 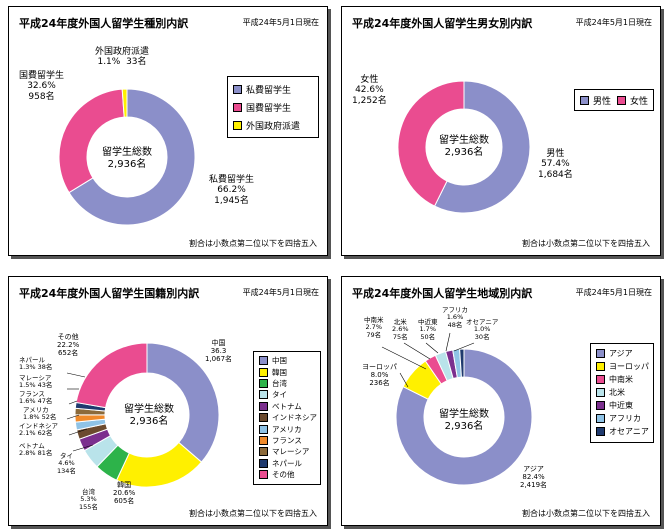 I want to click on legend-item-3: 台湾, so click(x=287, y=383).